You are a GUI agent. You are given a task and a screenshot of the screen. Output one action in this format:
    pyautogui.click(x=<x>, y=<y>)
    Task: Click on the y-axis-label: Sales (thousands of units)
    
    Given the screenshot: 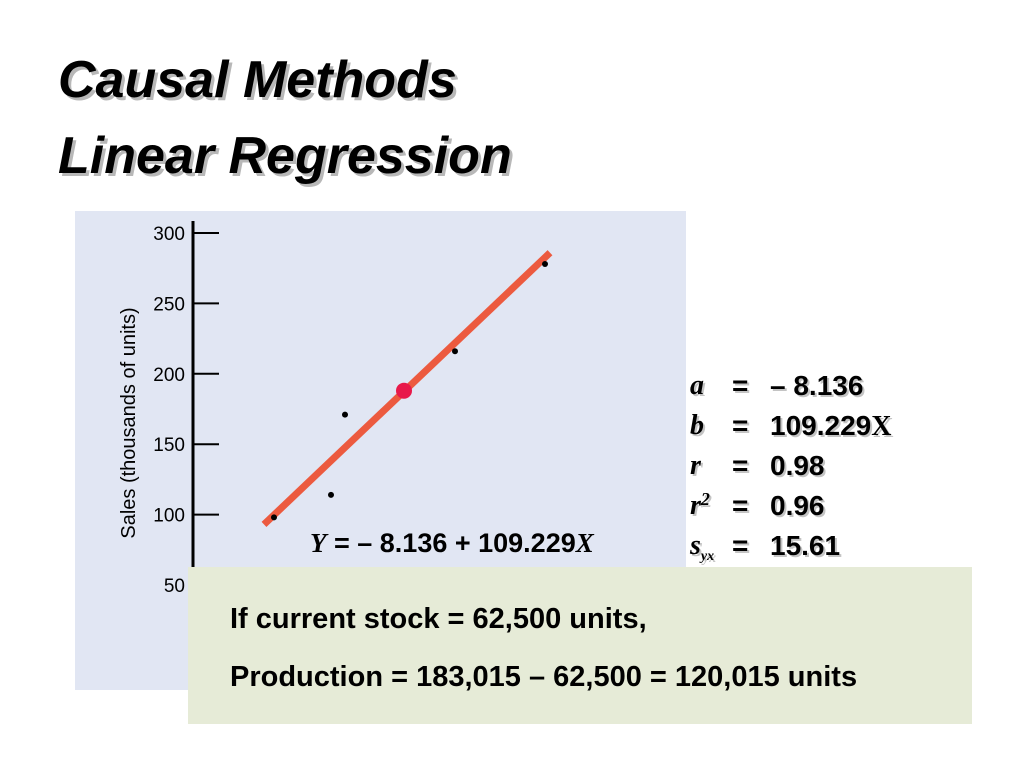 What is the action you would take?
    pyautogui.click(x=129, y=422)
    